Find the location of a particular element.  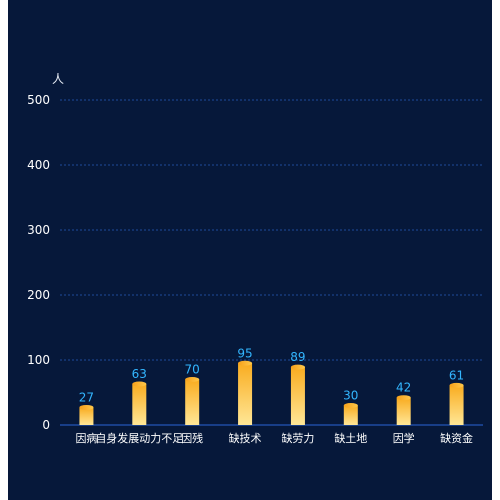

x-category-label: 自身发展动力不足 is located at coordinates (139, 438).